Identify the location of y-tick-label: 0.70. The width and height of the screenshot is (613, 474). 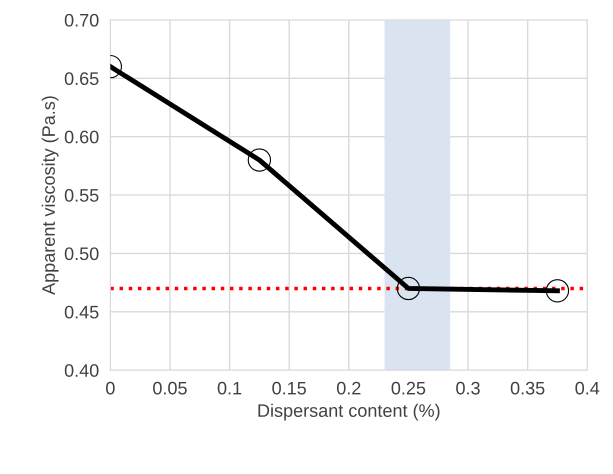
(81, 20).